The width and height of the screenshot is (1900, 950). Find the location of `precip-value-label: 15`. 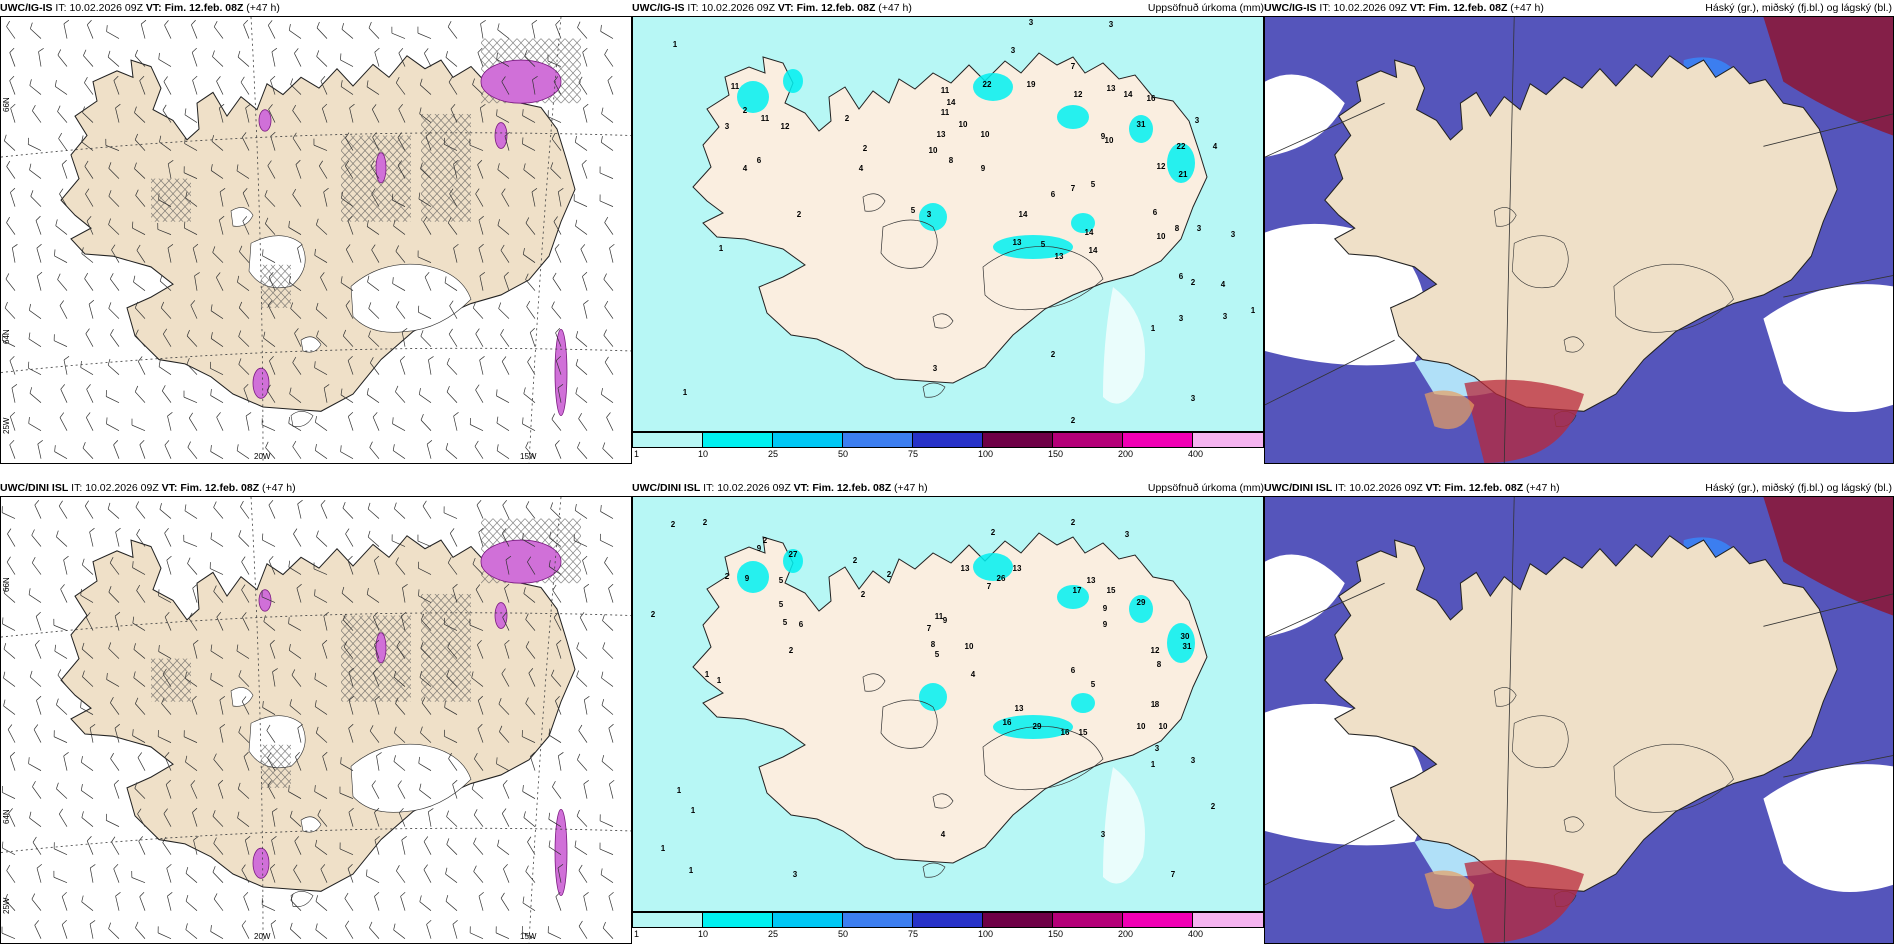

precip-value-label: 15 is located at coordinates (1083, 732).